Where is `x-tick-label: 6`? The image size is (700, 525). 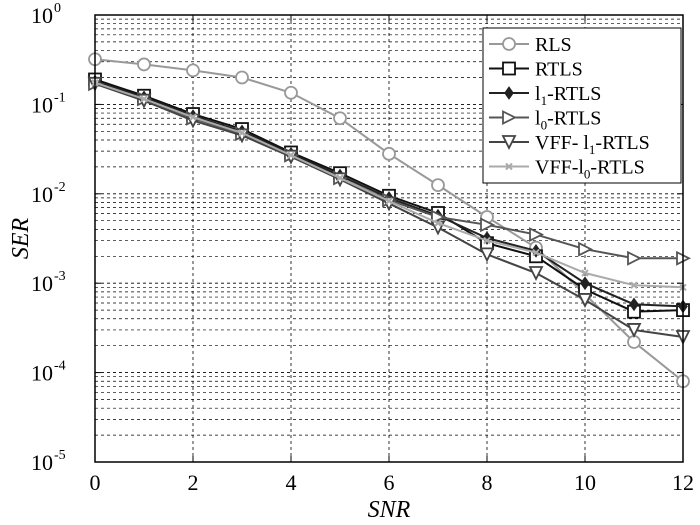
x-tick-label: 6 is located at coordinates (389, 482).